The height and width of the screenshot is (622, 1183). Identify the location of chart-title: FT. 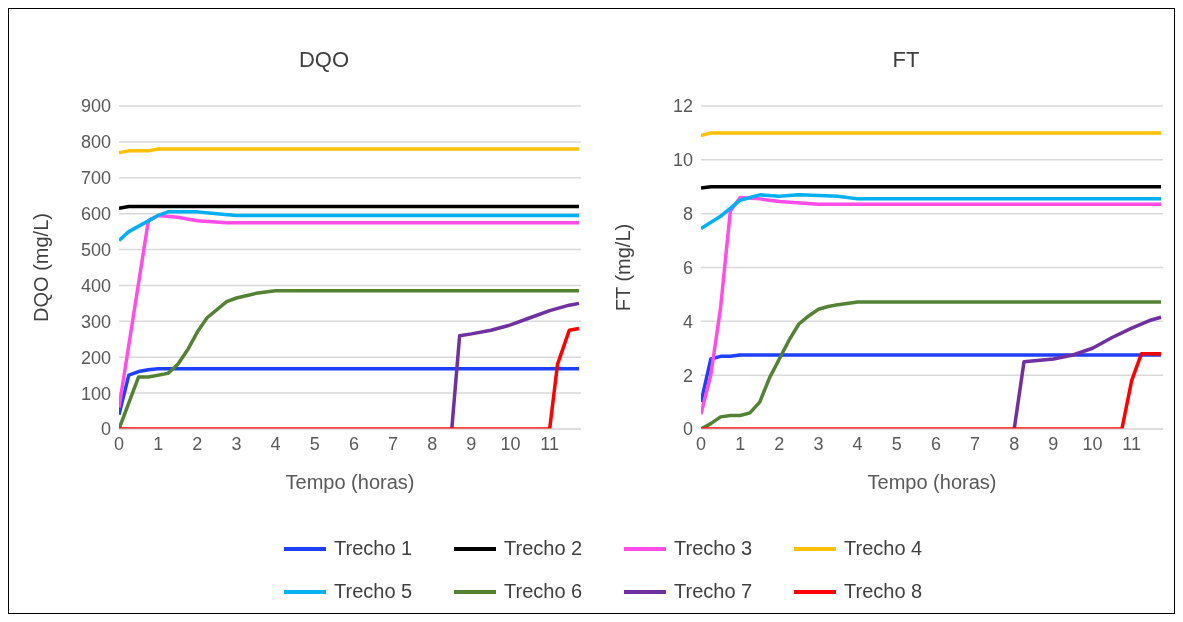
(906, 60).